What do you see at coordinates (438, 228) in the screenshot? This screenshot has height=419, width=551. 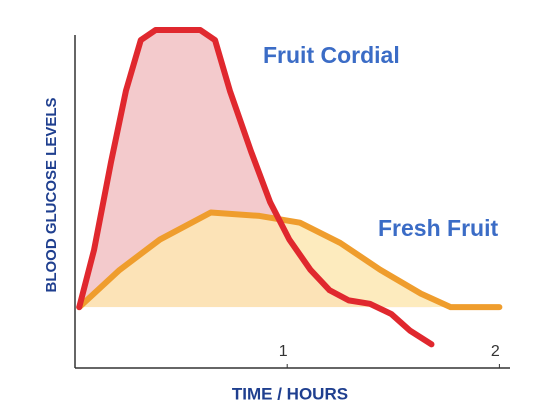 I see `series-label: Fresh Fruit` at bounding box center [438, 228].